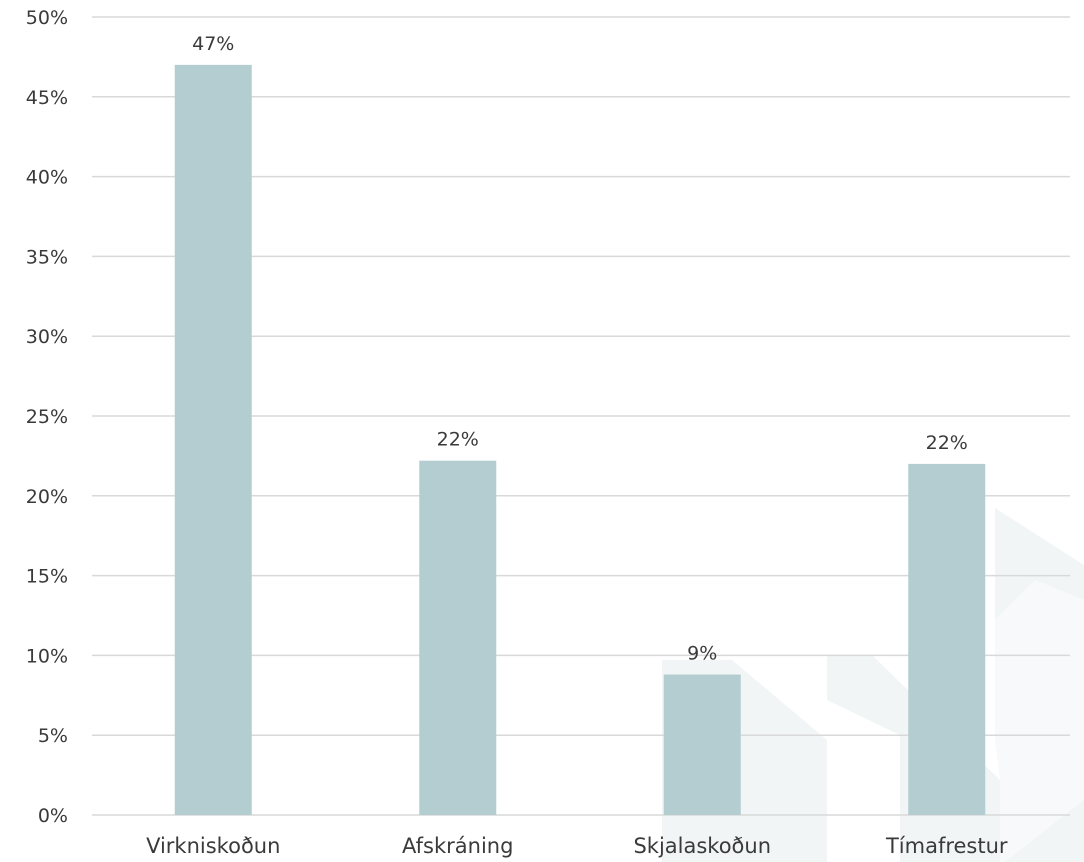  Describe the element at coordinates (47, 656) in the screenshot. I see `y-tick-label: 10%` at that location.